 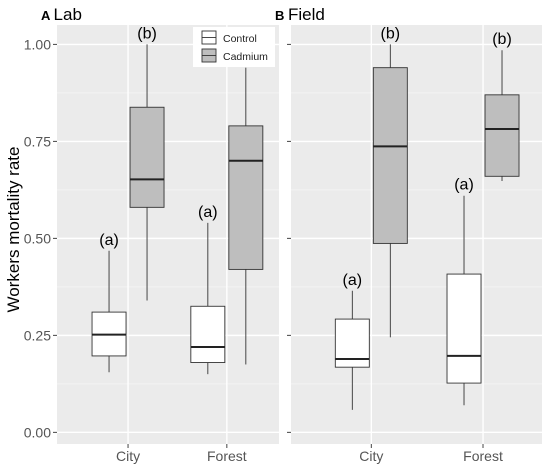 I want to click on y-tick-label: 0.50, so click(x=37, y=238).